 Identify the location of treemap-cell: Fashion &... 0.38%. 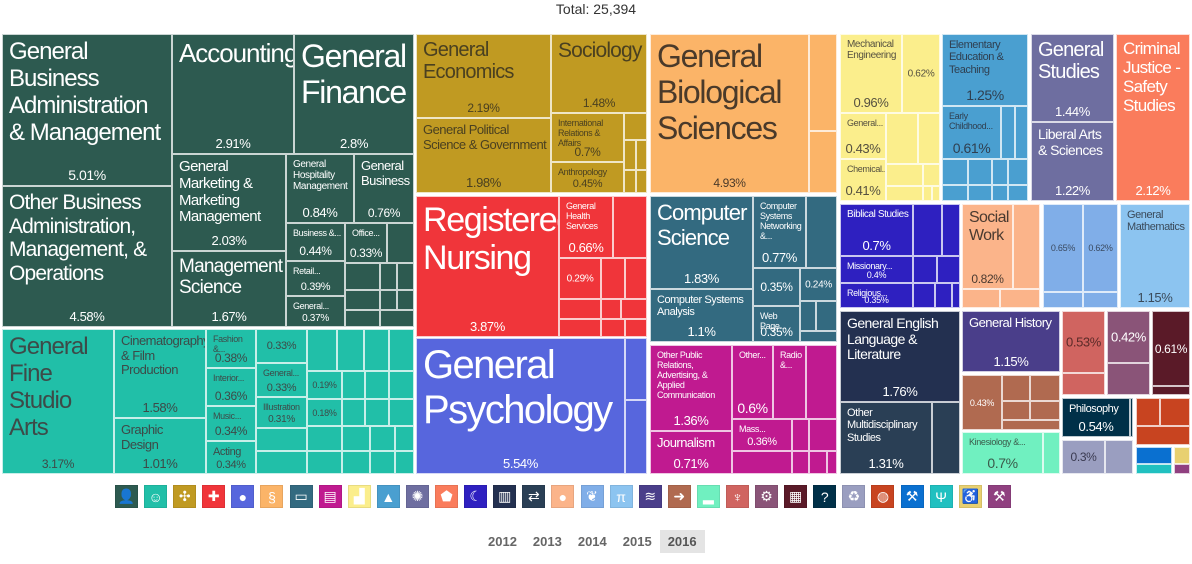
(231, 348).